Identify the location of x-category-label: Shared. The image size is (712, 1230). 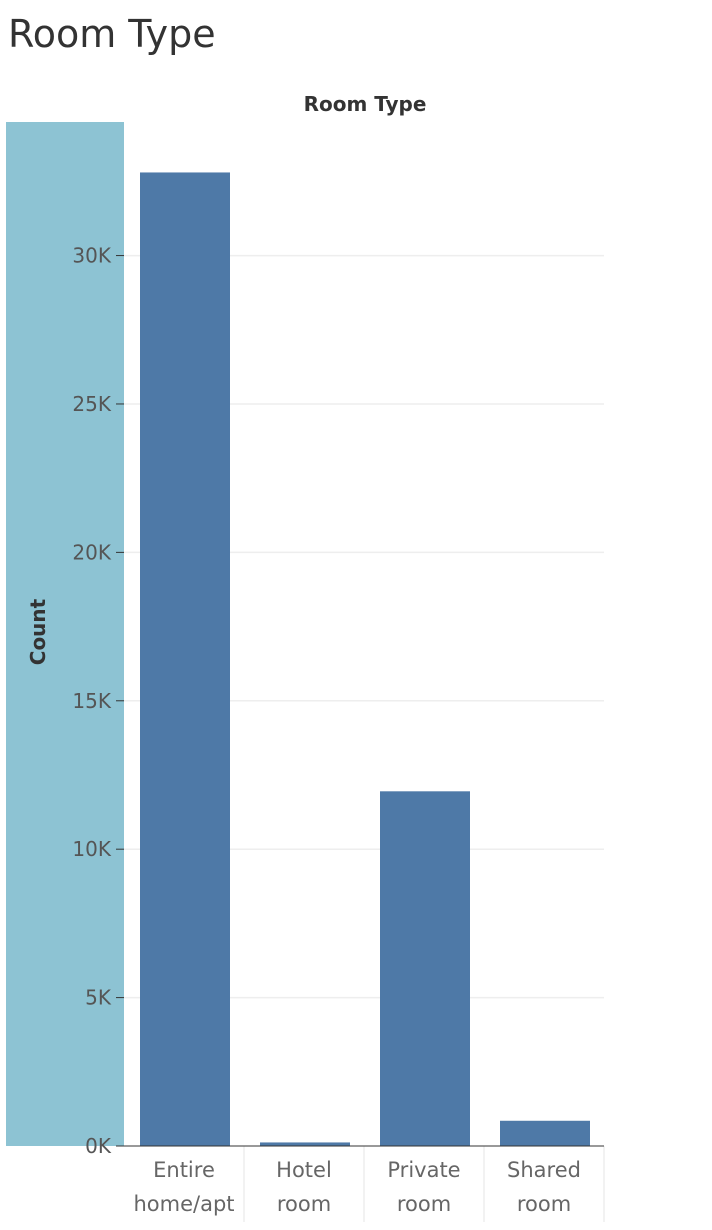
(544, 1170).